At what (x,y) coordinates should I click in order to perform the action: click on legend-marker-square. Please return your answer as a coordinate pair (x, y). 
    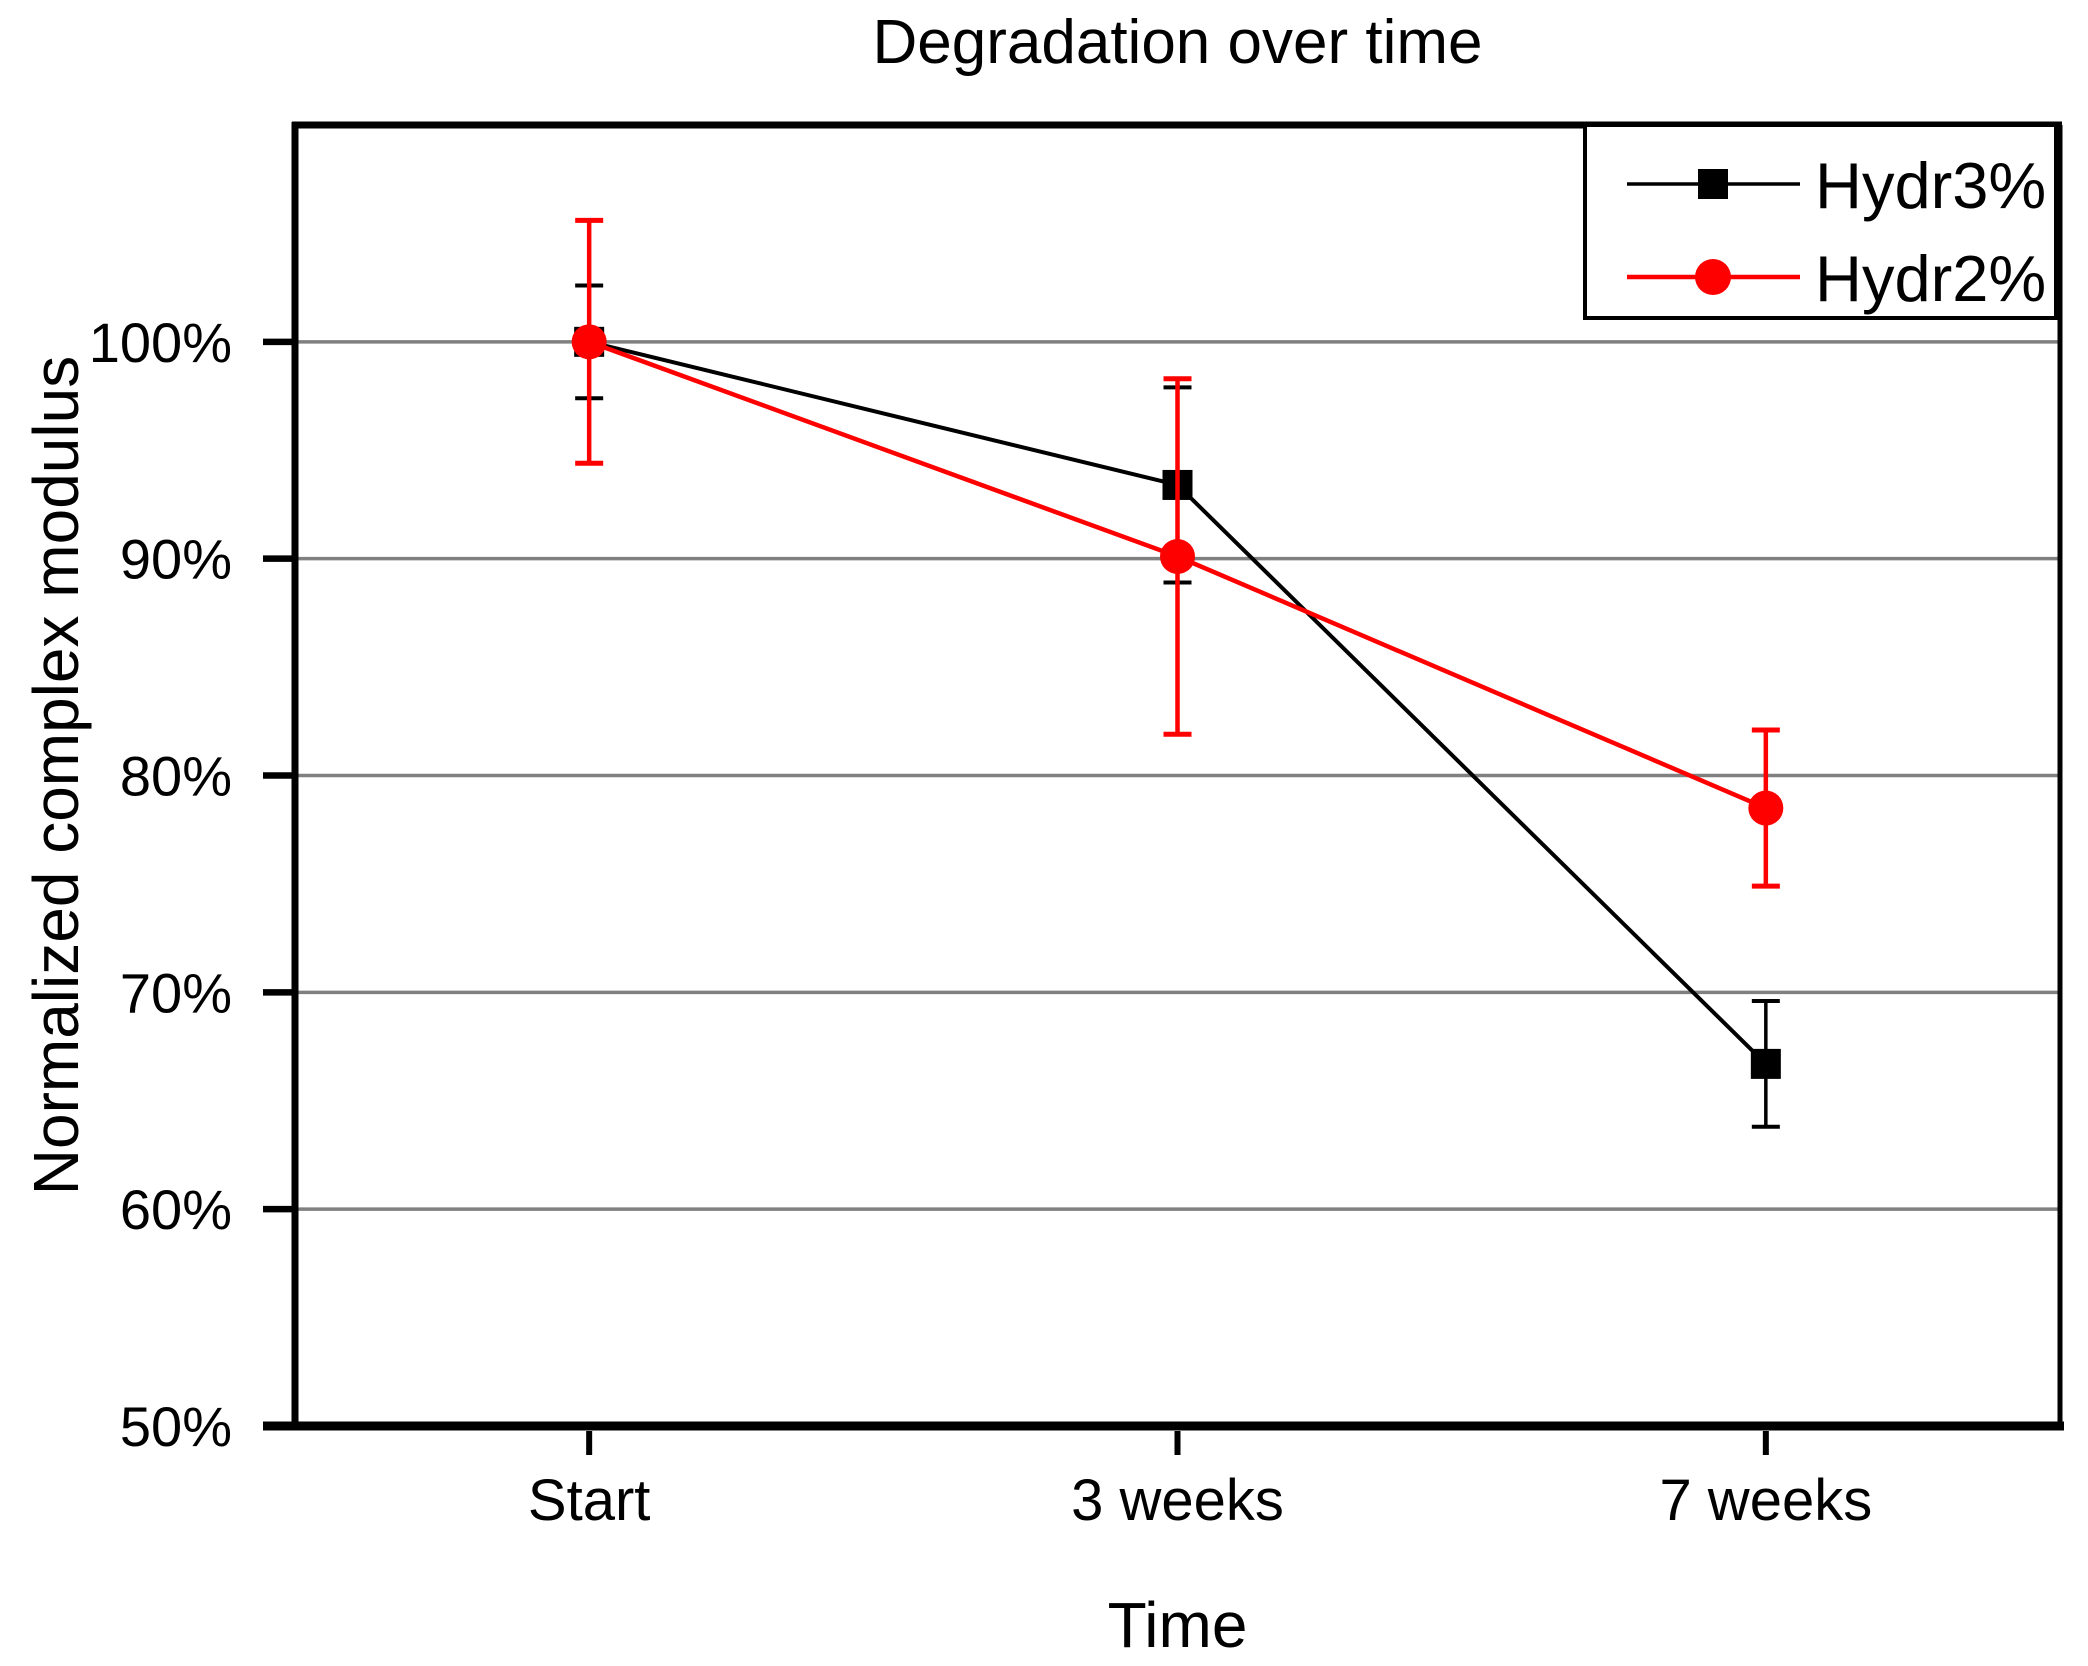
    Looking at the image, I should click on (1713, 184).